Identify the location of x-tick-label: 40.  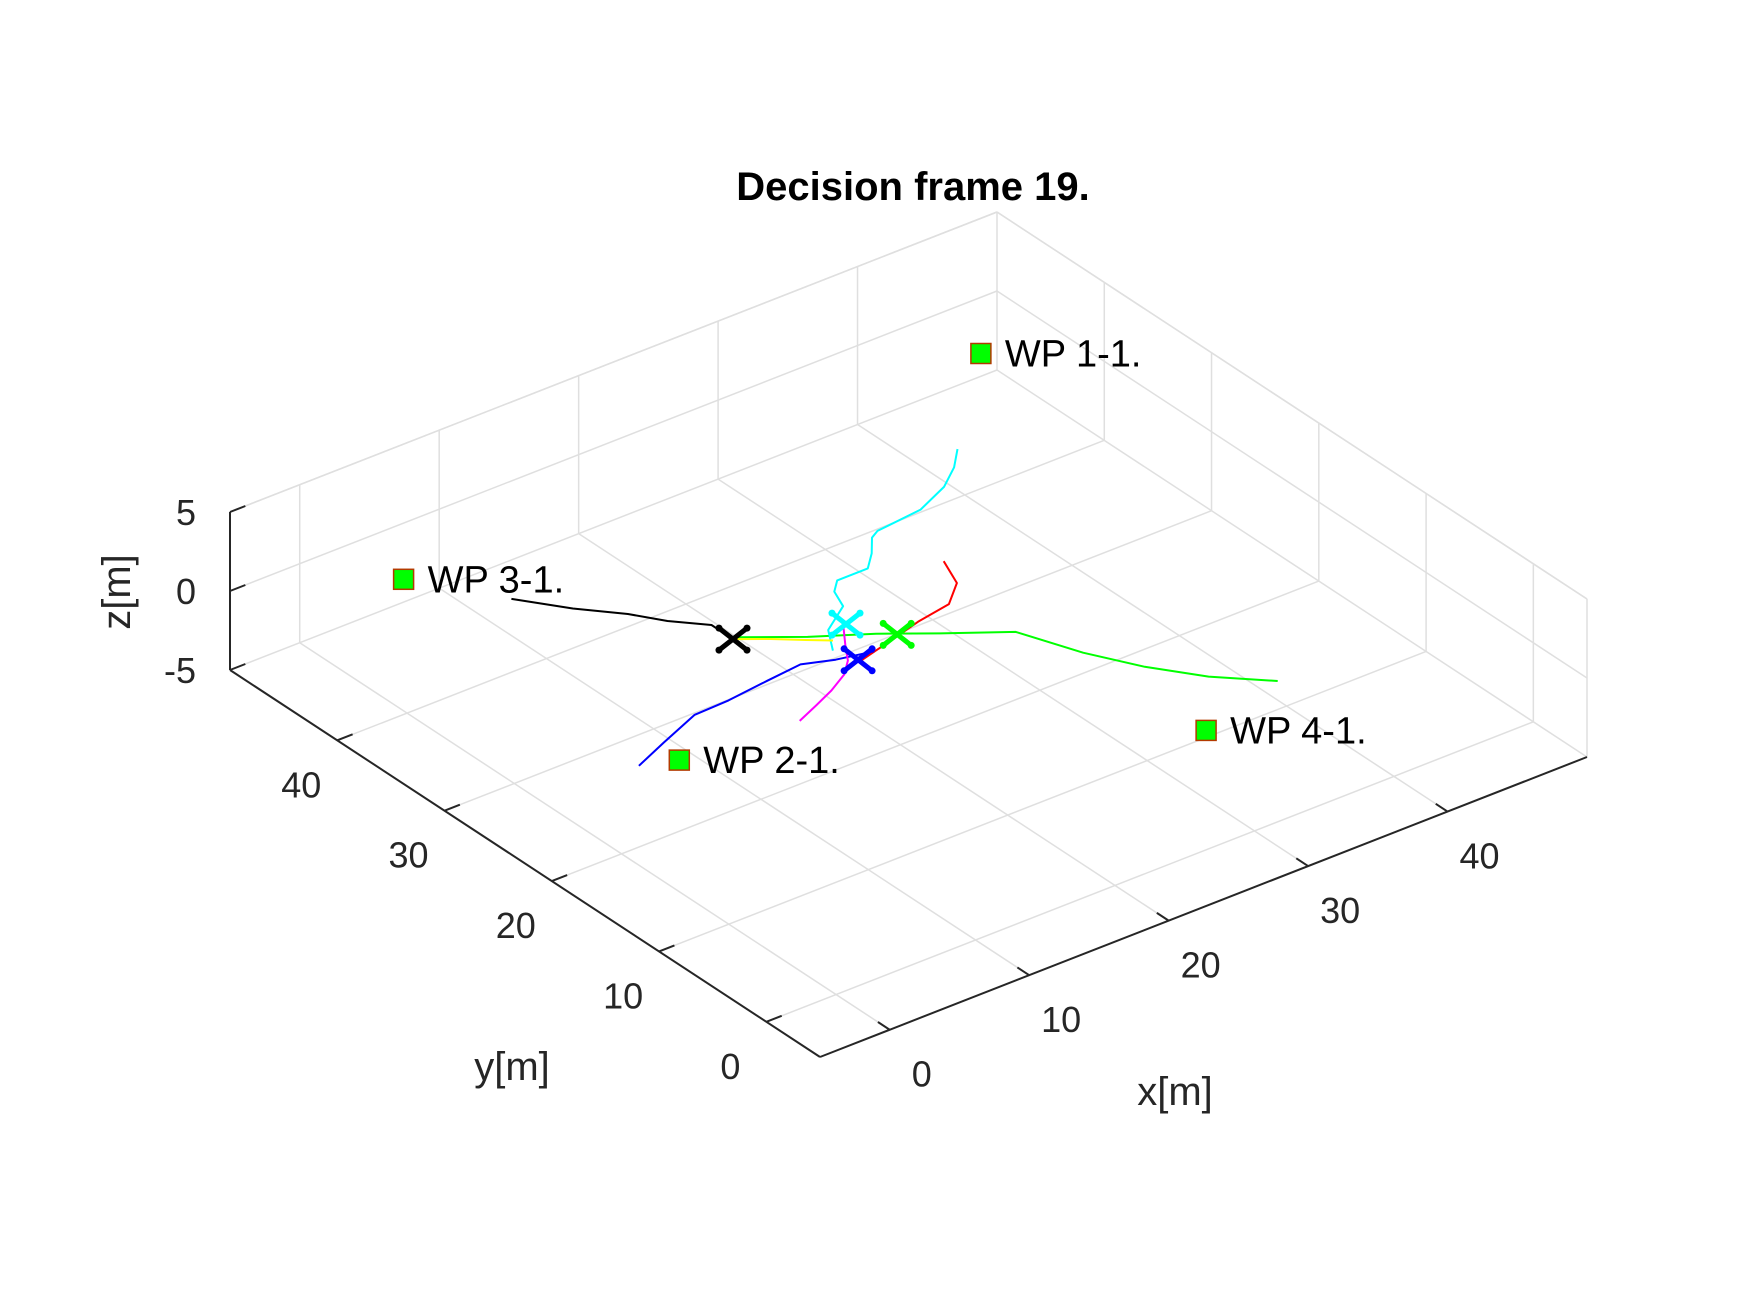
(1480, 856).